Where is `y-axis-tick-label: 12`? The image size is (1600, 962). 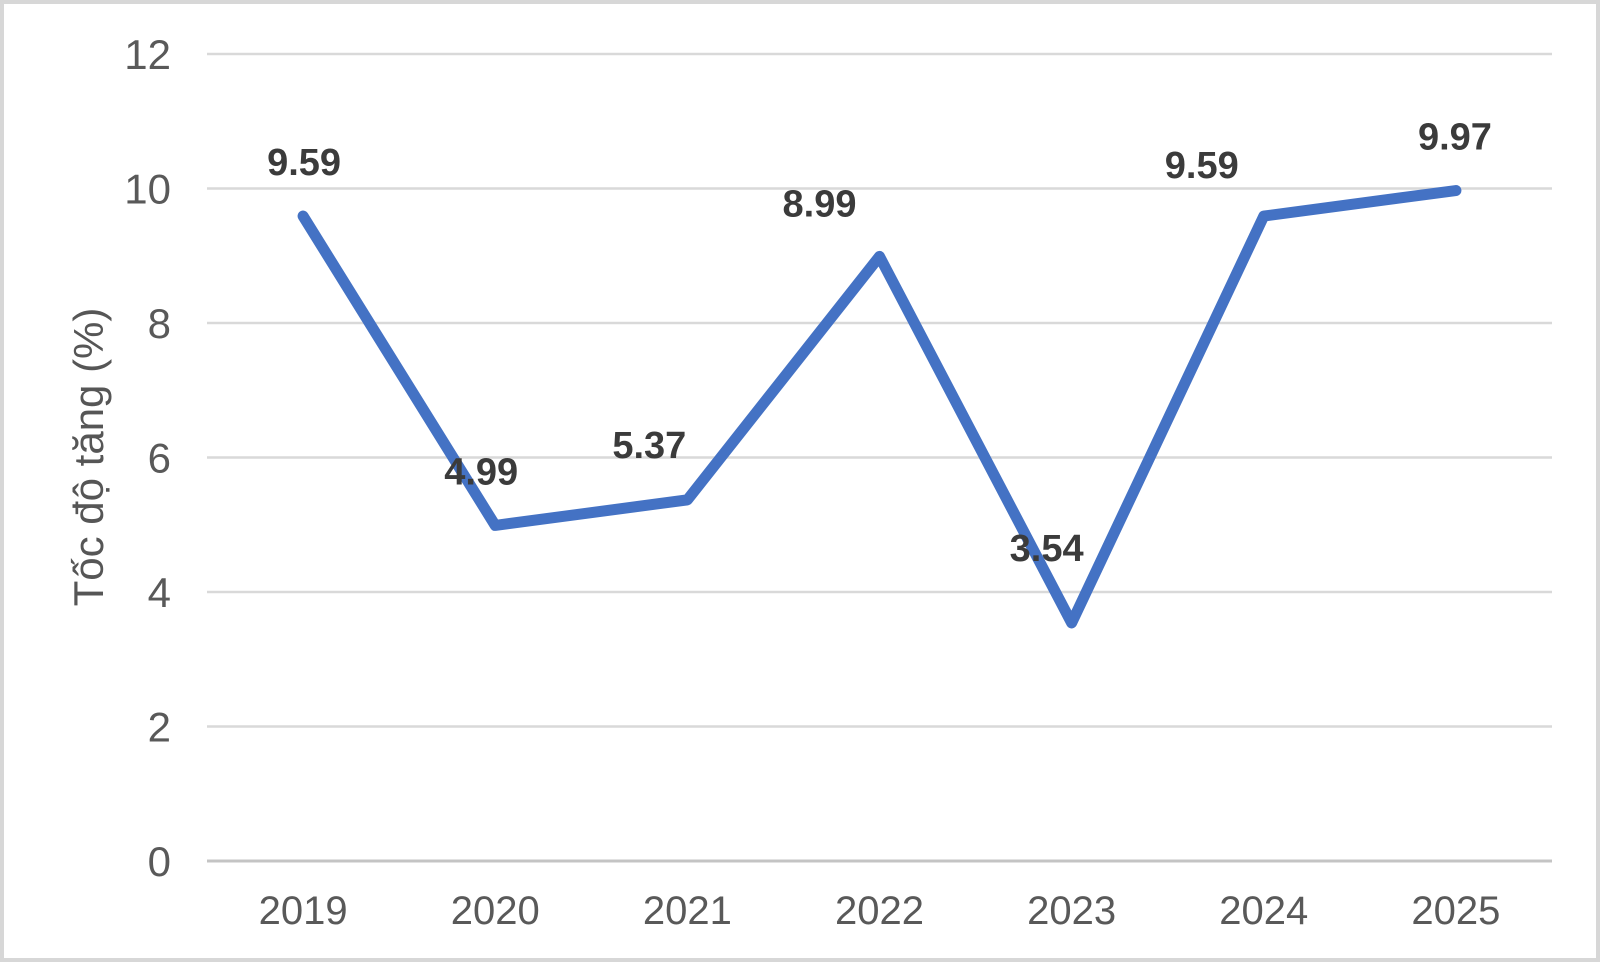 y-axis-tick-label: 12 is located at coordinates (147, 54).